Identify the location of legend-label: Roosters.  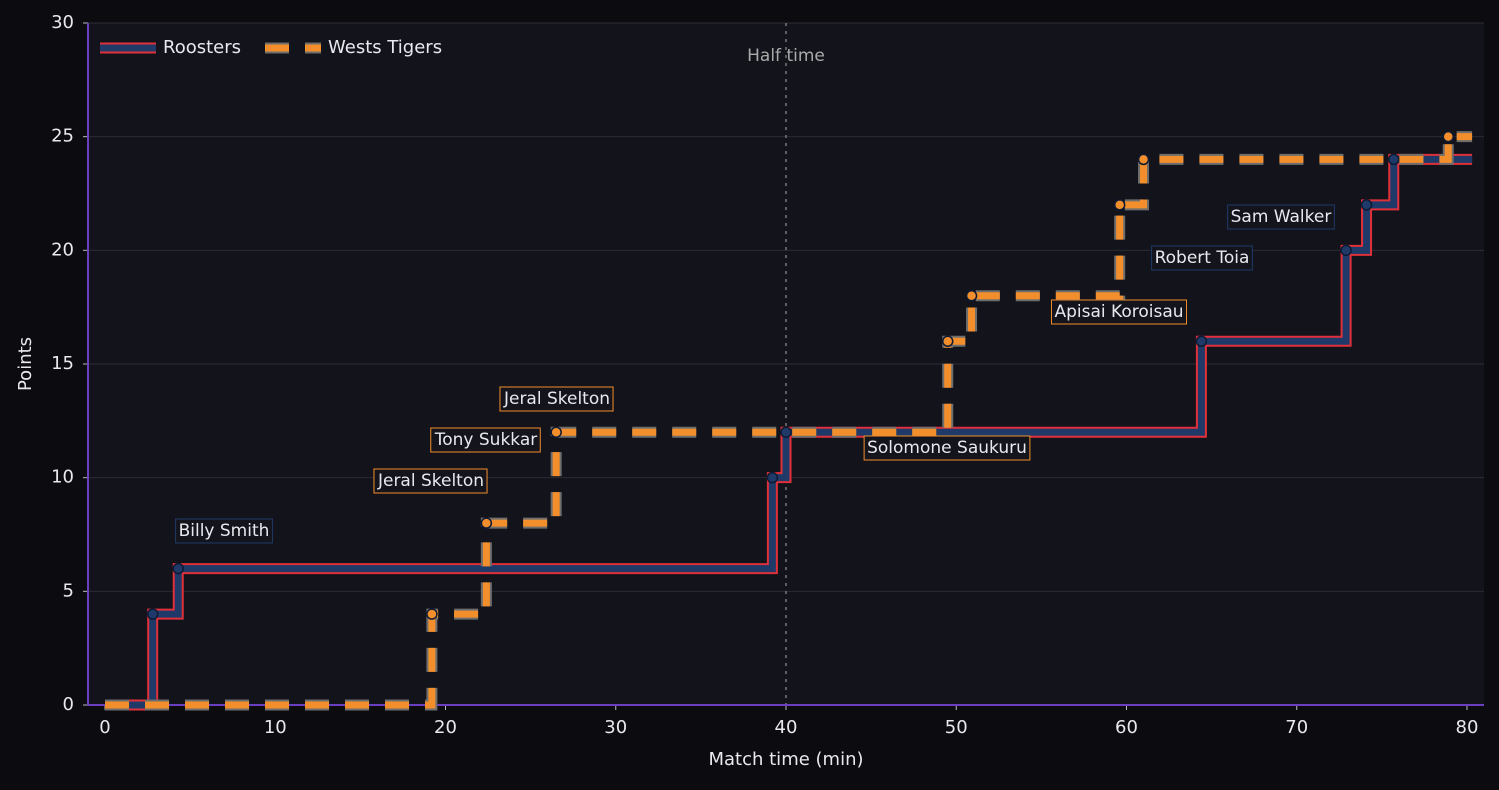
(202, 47).